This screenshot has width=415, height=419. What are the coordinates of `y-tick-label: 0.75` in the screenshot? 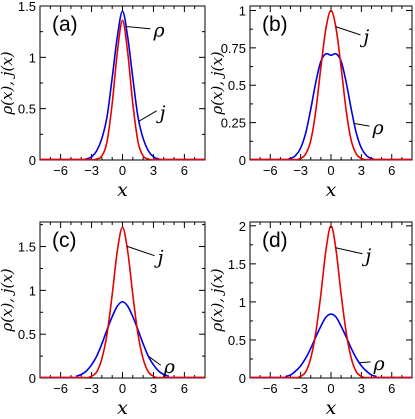 It's located at (233, 48).